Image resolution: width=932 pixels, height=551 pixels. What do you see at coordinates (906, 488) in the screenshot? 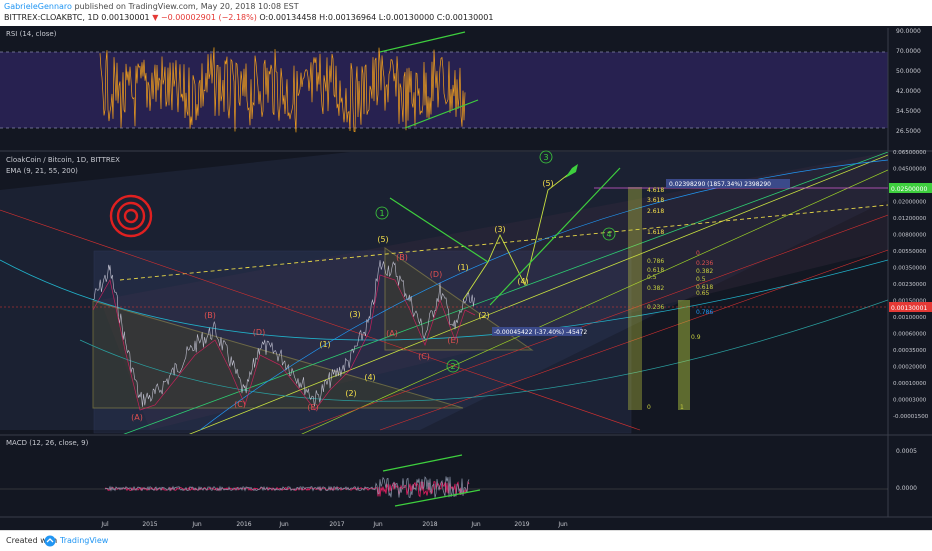
I see `macd-tick-label: 0.0000` at bounding box center [906, 488].